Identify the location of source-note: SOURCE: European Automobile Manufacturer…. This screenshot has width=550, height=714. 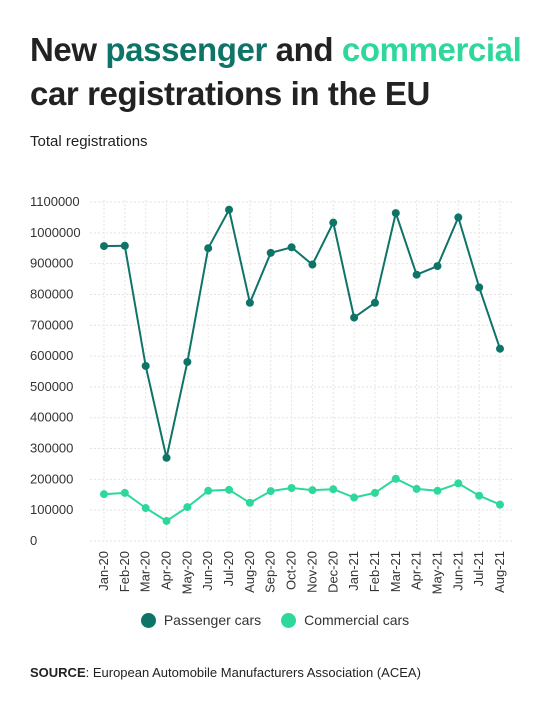
(225, 672).